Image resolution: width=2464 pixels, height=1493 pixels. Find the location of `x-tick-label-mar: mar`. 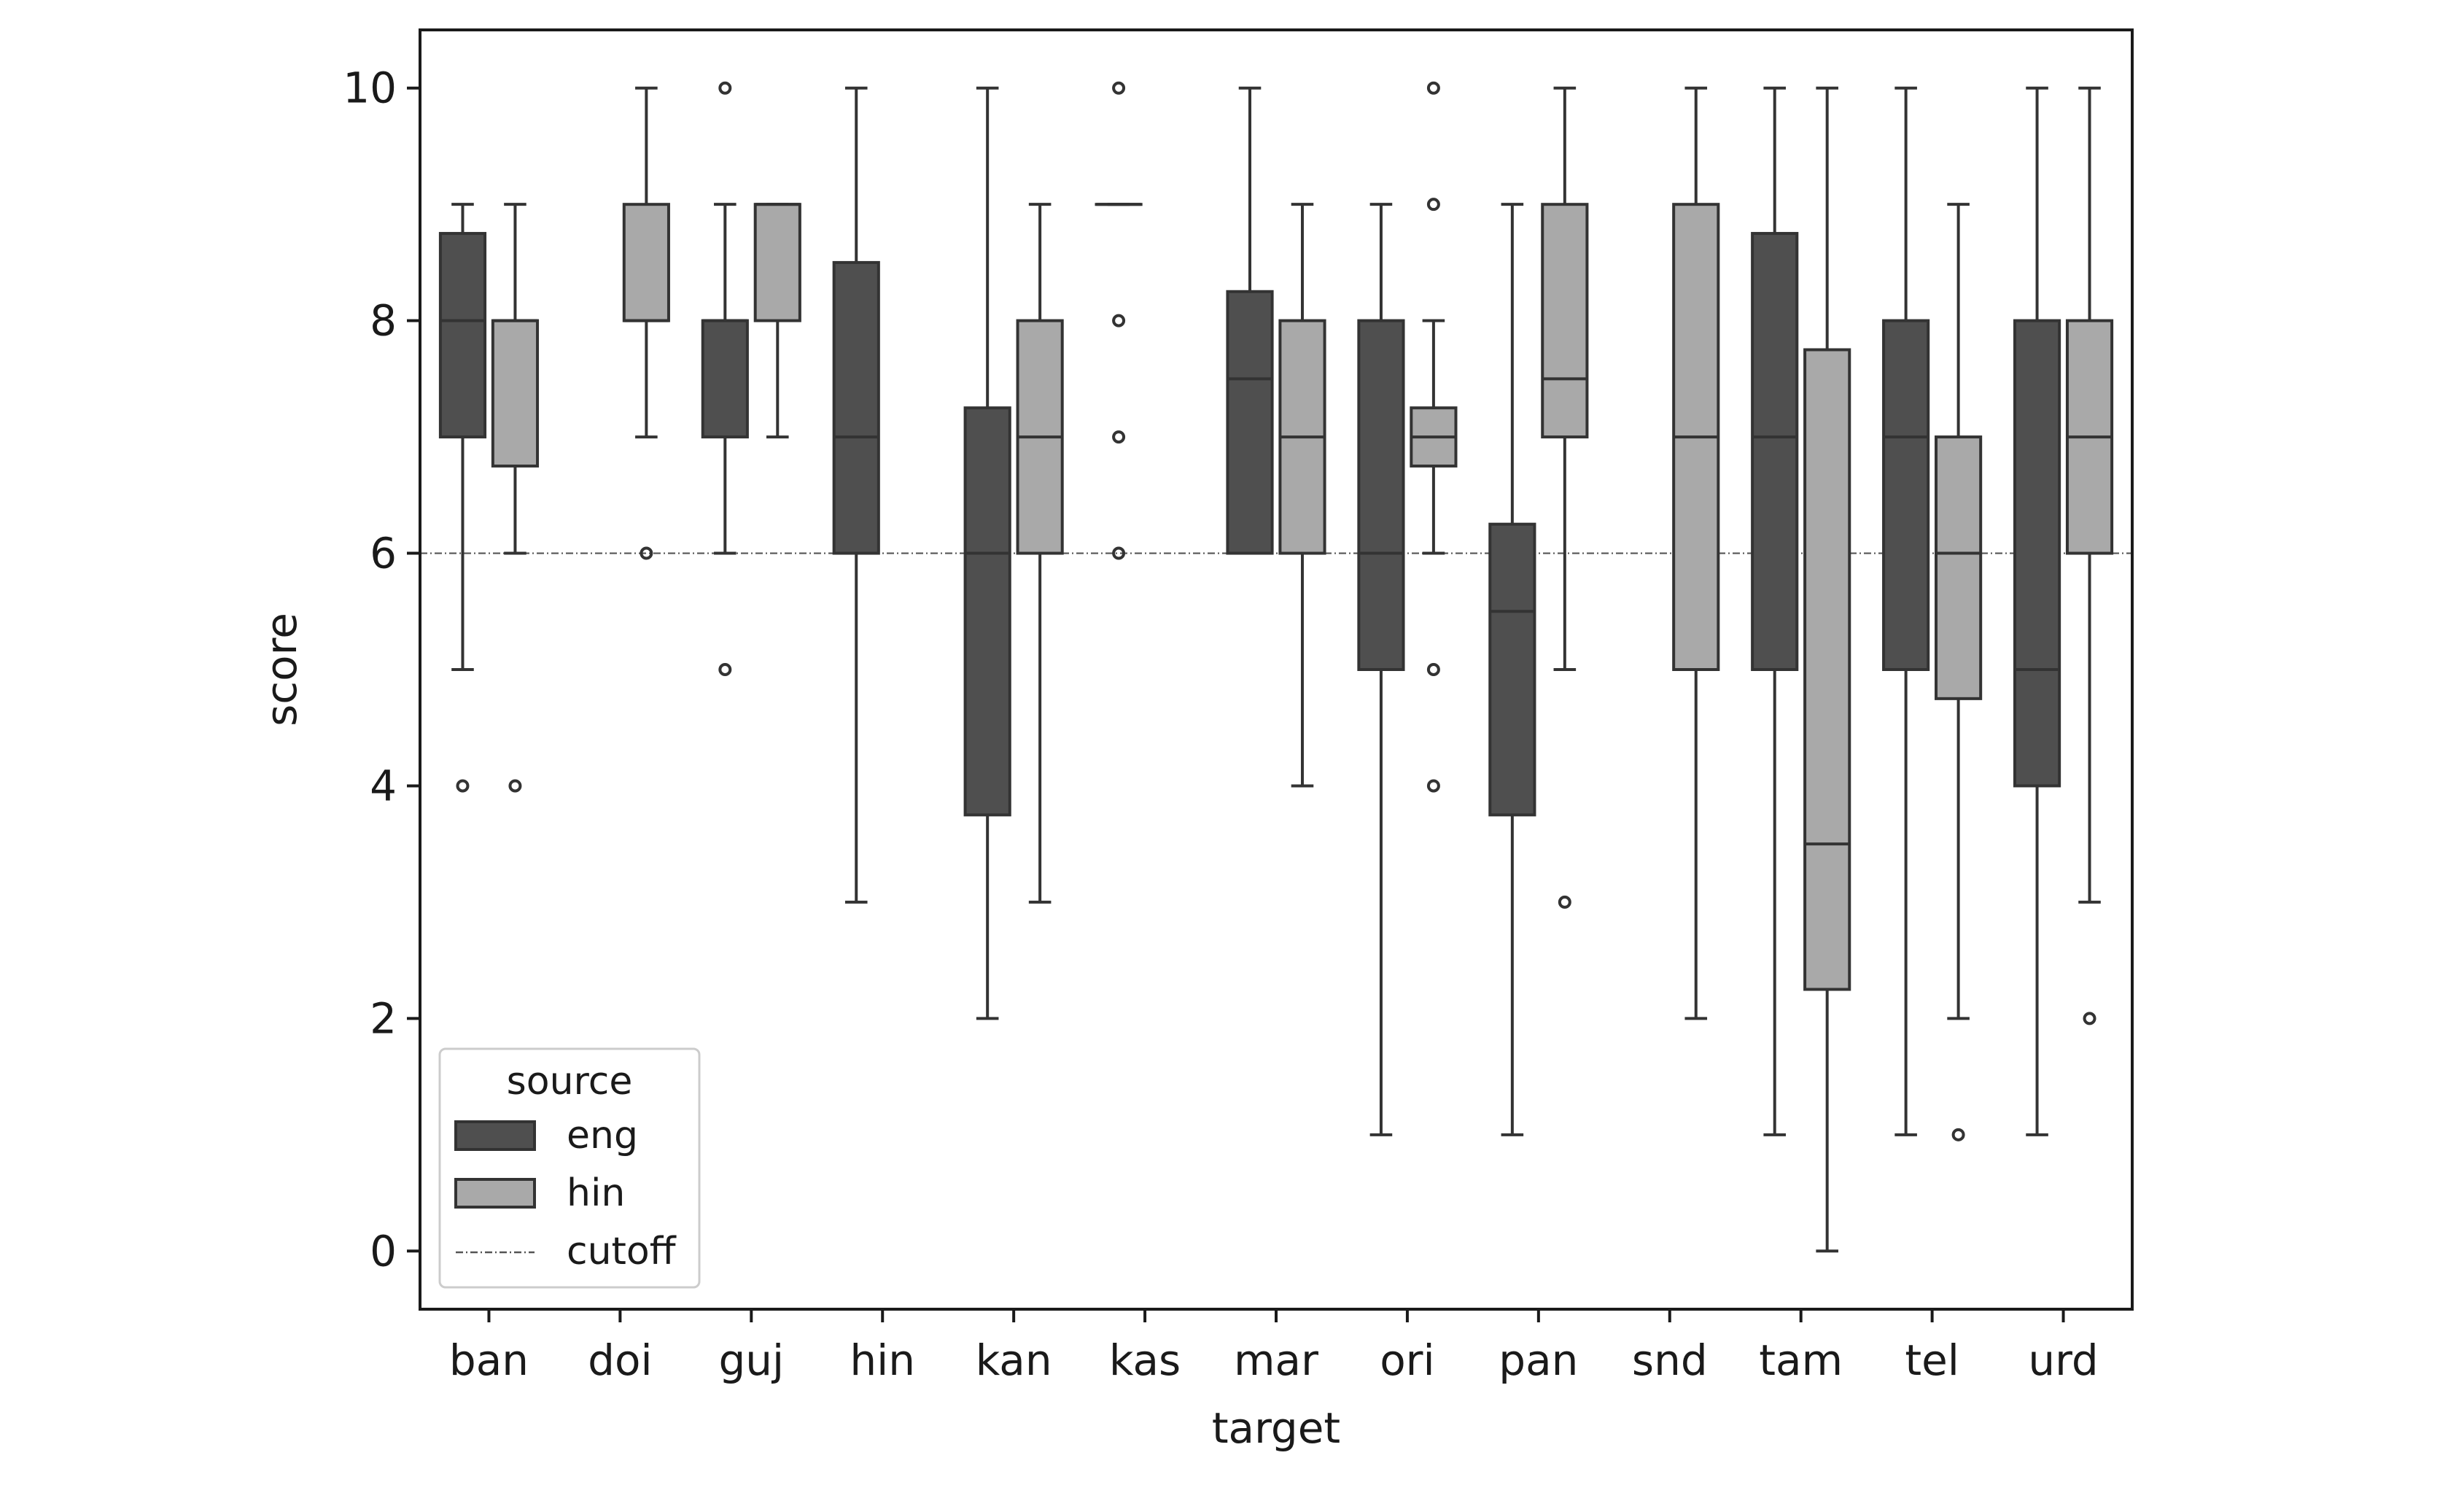

x-tick-label-mar: mar is located at coordinates (1276, 1360).